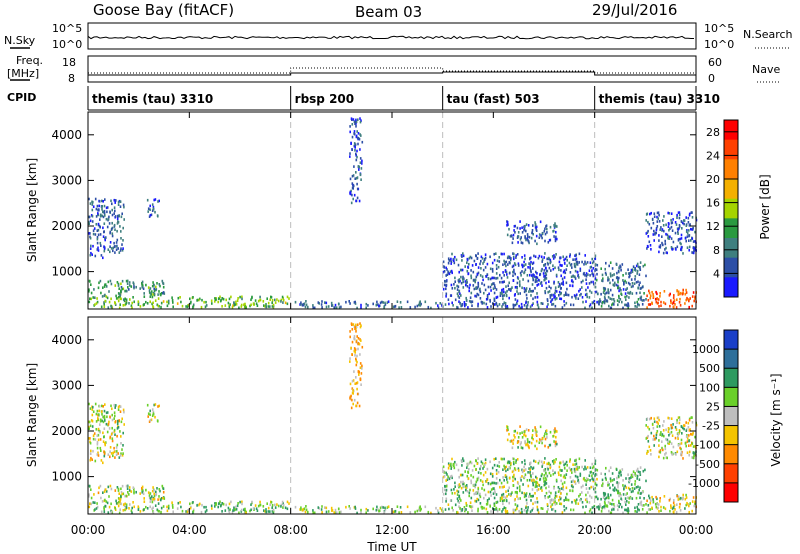  What do you see at coordinates (67, 28) in the screenshot?
I see `sky-left-tick-top: 10^5` at bounding box center [67, 28].